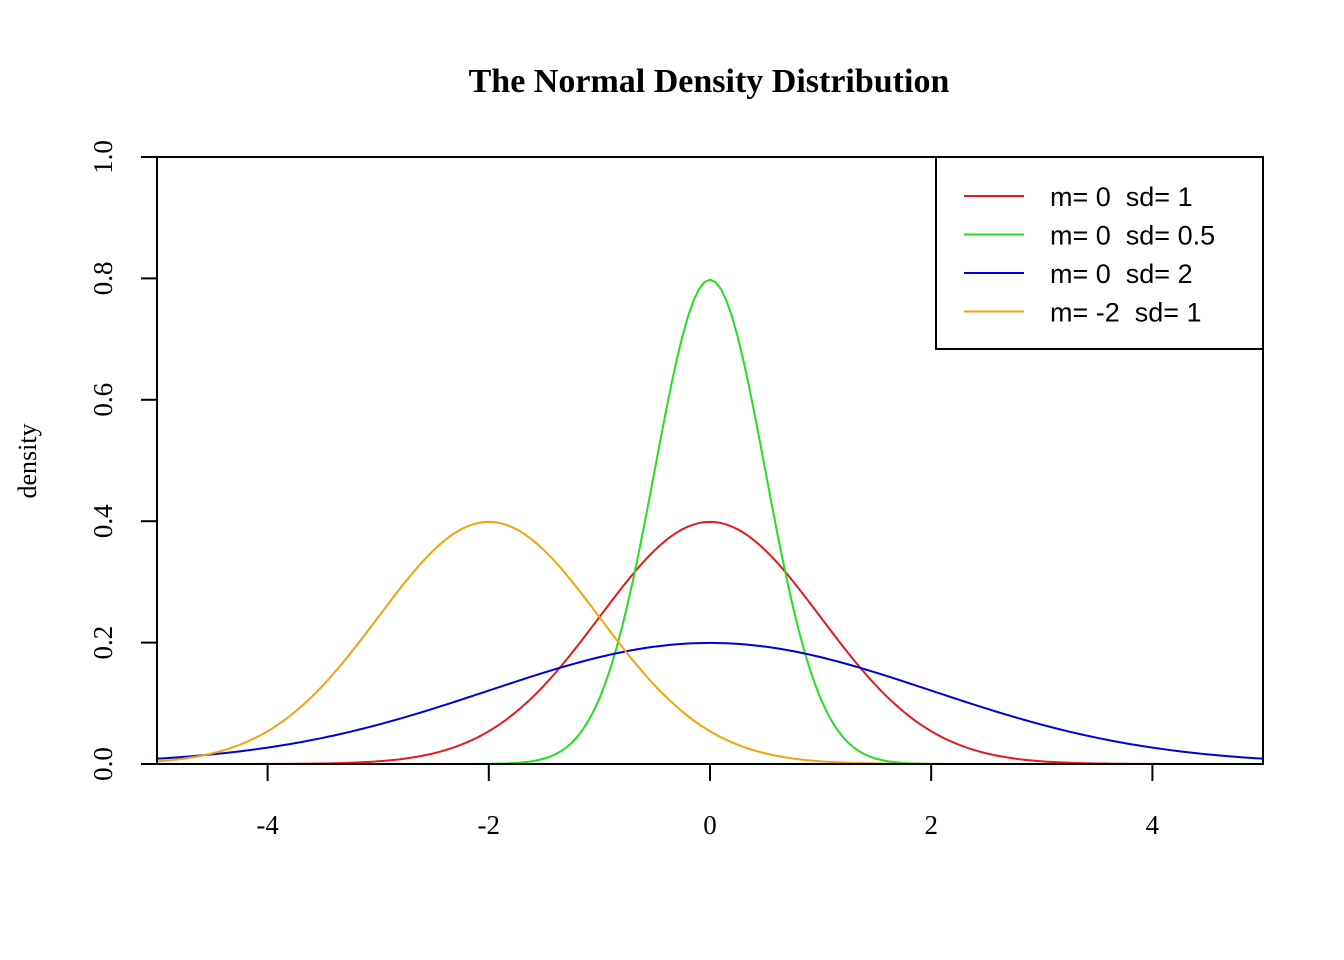 The width and height of the screenshot is (1344, 960). I want to click on y-tick-label: 0.6, so click(103, 400).